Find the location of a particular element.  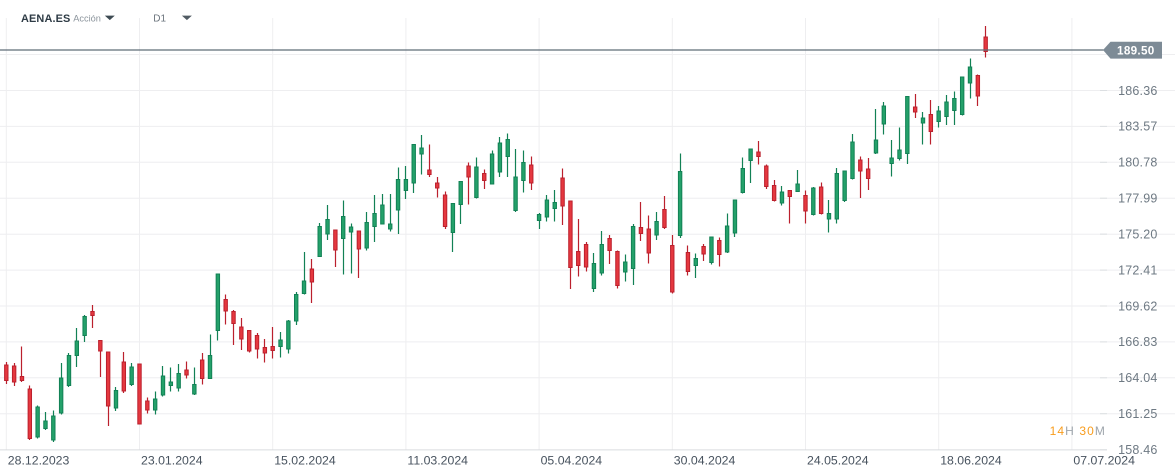

svg-text: 07.07.2024 is located at coordinates (1104, 461).